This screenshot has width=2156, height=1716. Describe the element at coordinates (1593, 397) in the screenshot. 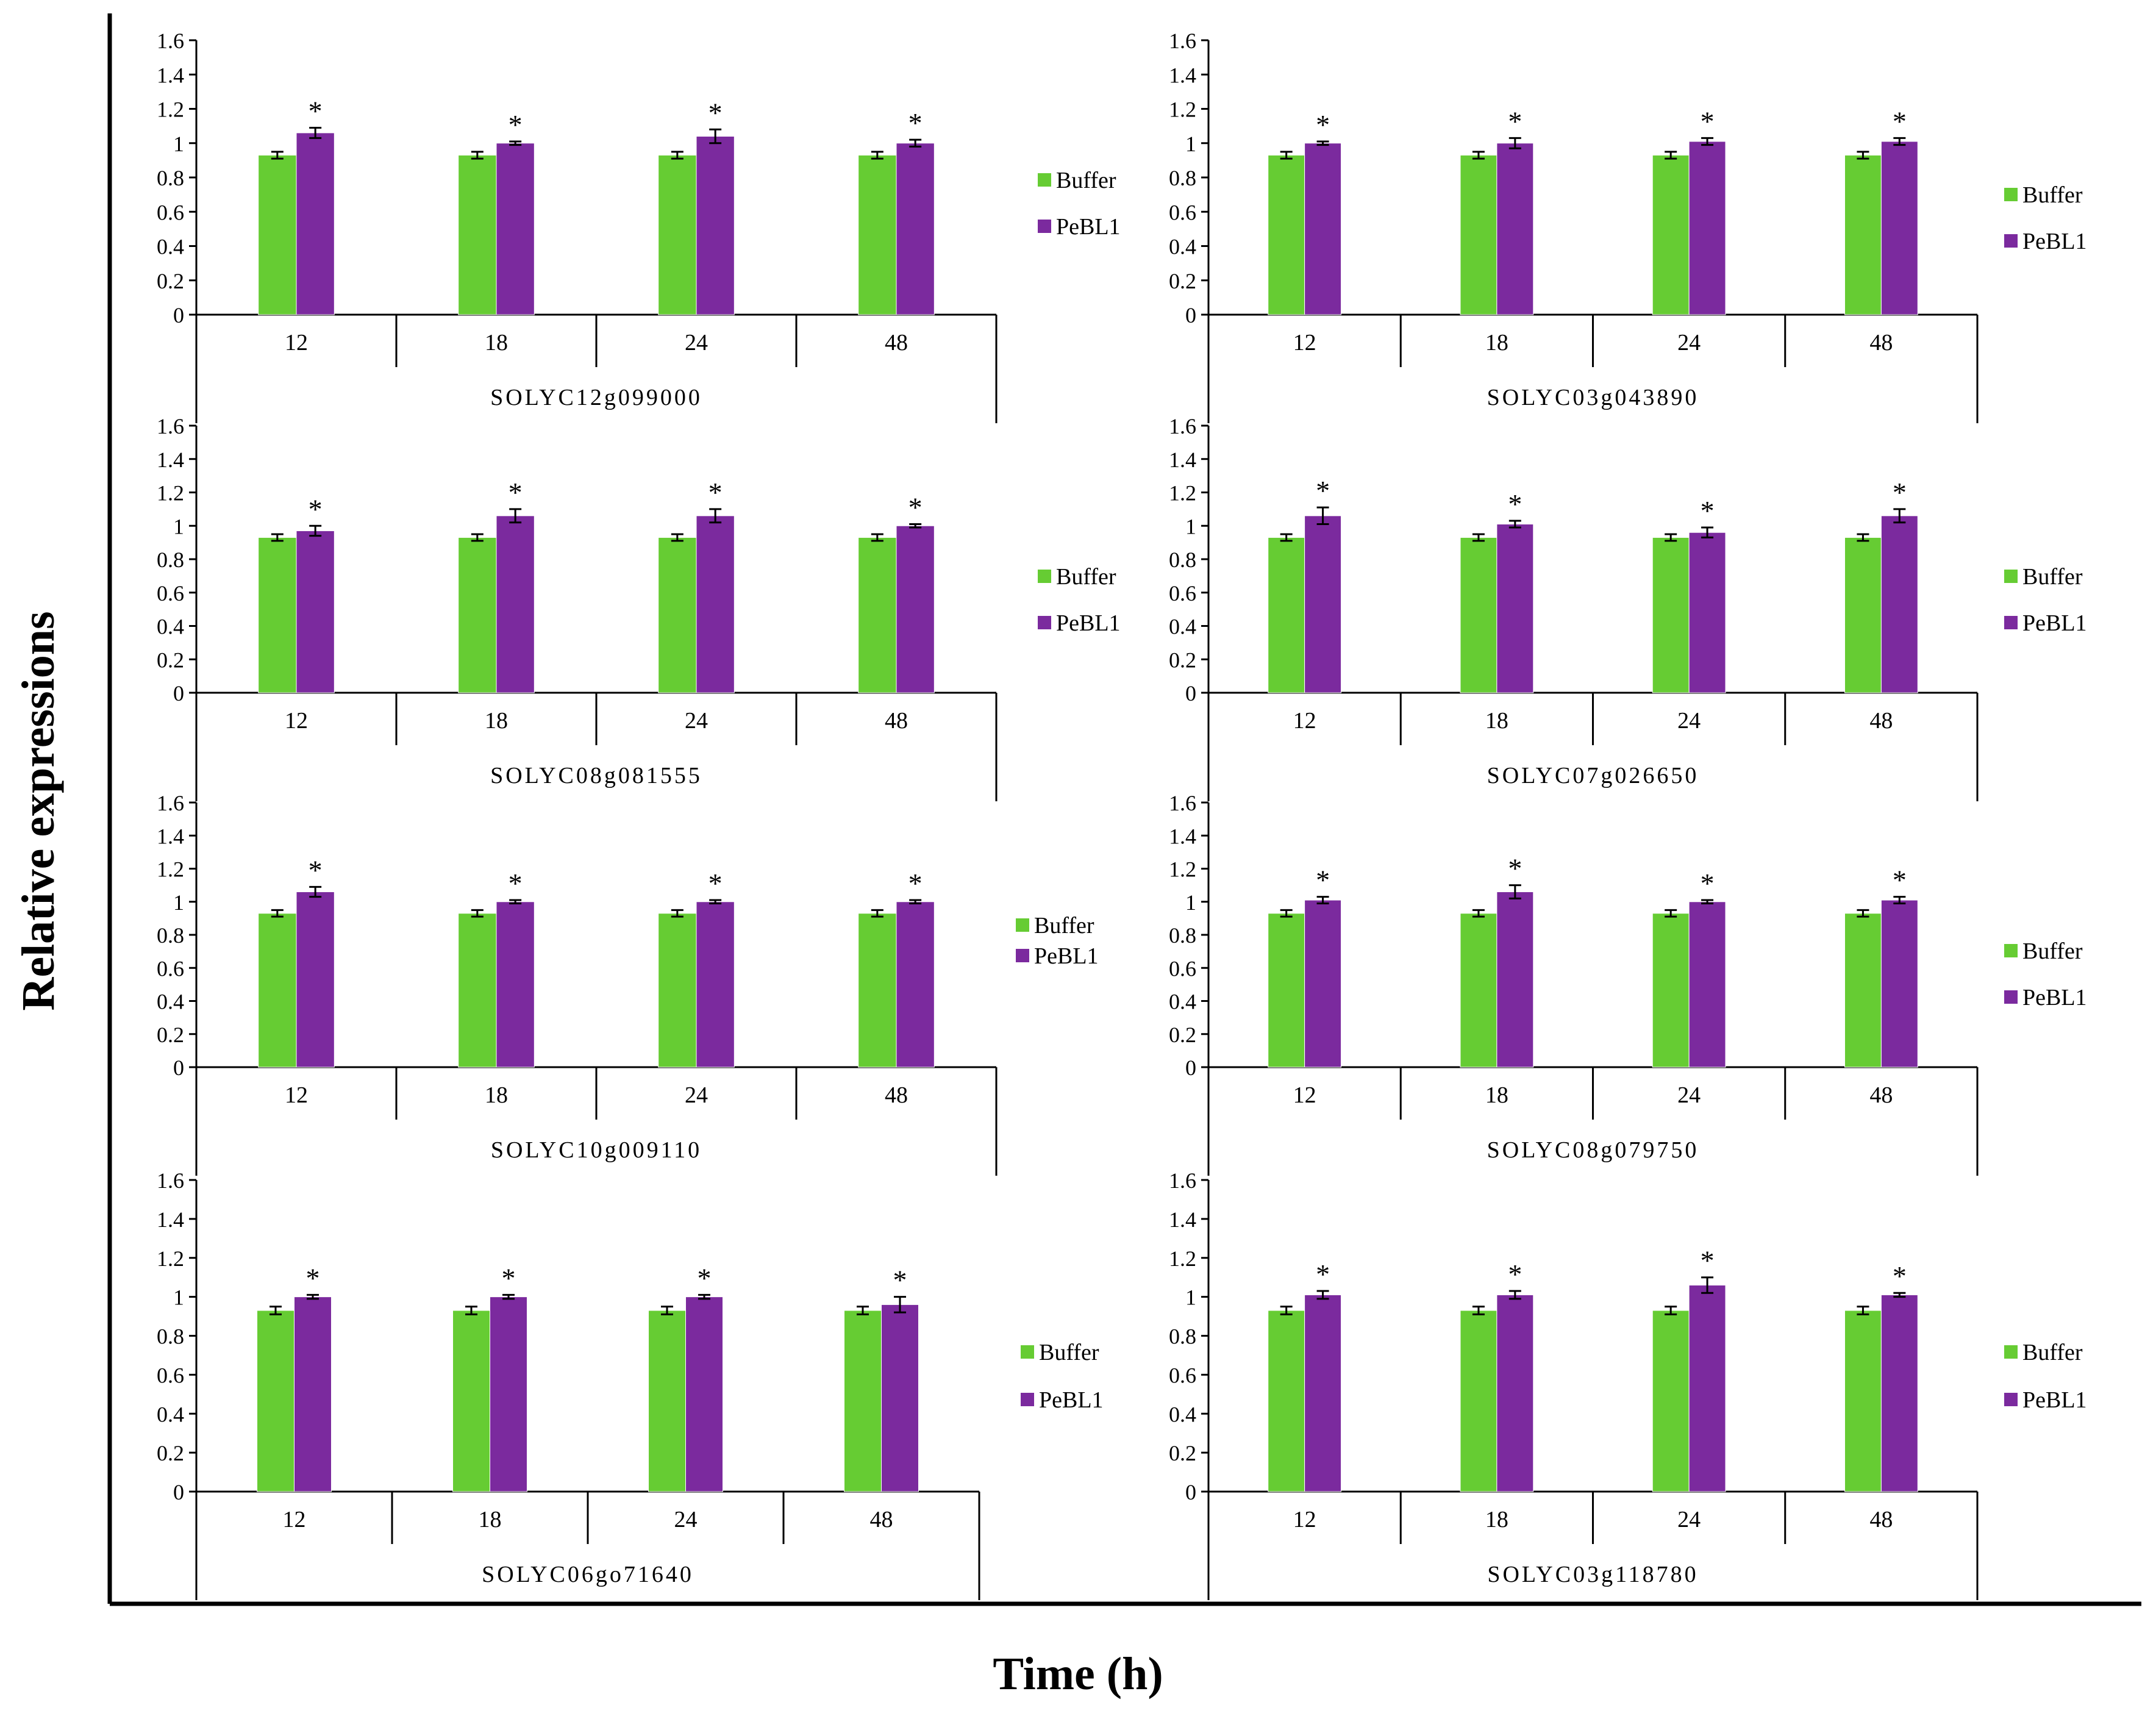

I see `panel-gene-label: SOLYC03g043890` at that location.